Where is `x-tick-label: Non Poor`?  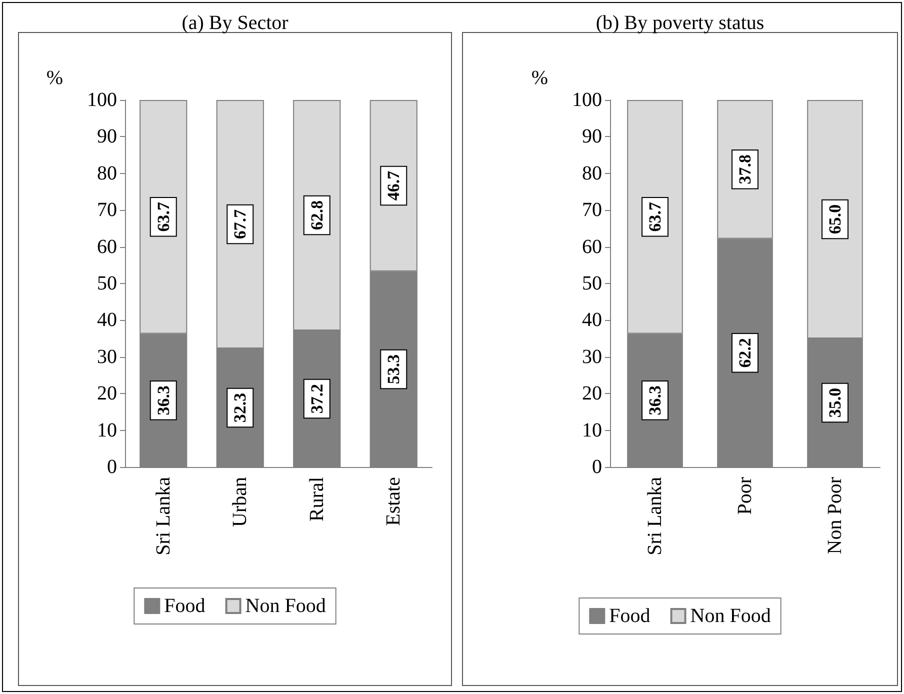
x-tick-label: Non Poor is located at coordinates (835, 515).